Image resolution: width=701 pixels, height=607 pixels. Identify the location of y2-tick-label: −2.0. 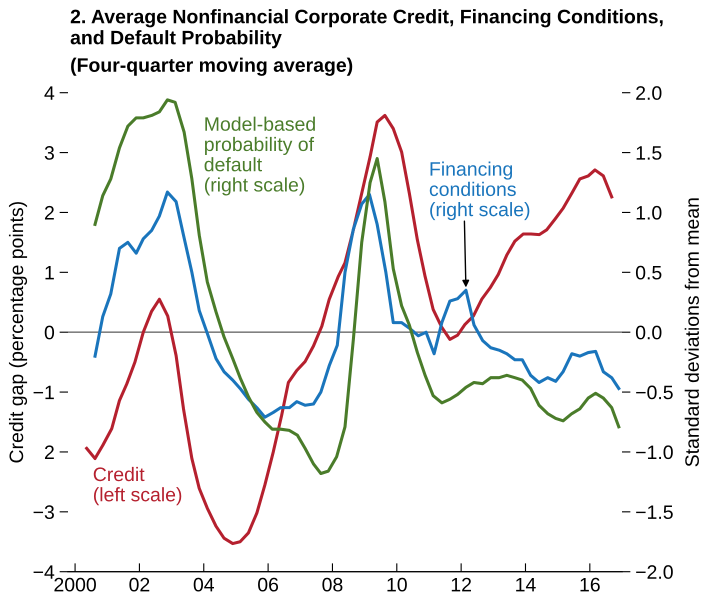
(654, 572).